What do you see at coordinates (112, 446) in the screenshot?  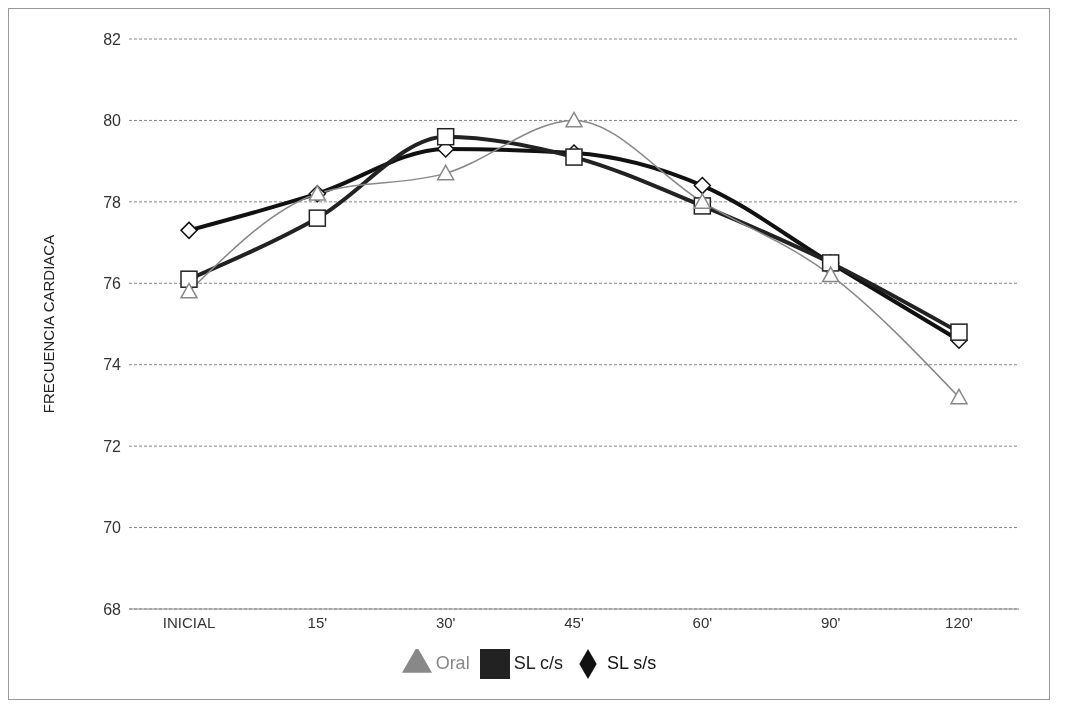 I see `y-tick-label: 72` at bounding box center [112, 446].